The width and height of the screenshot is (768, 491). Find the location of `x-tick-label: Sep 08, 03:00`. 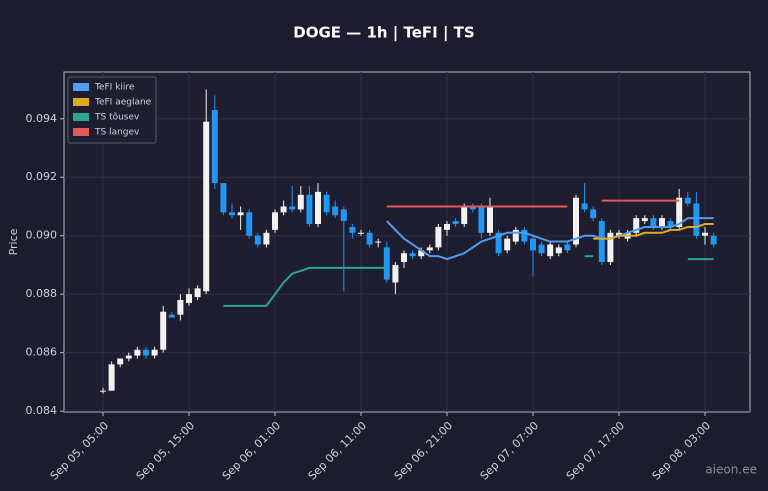

x-tick-label: Sep 08, 03:00 is located at coordinates (682, 451).